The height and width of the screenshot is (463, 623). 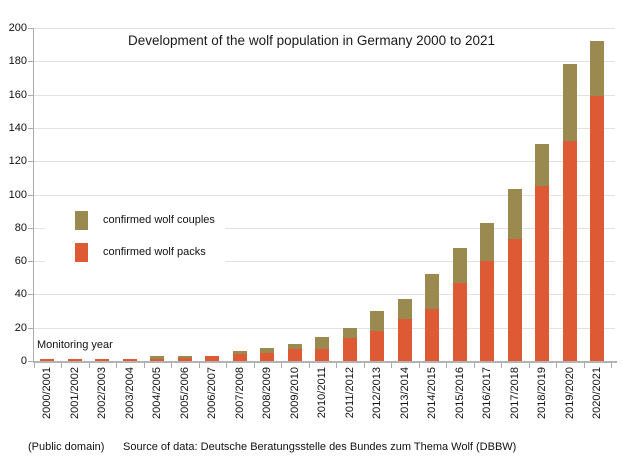 I want to click on y-axis-tick-label: 180, so click(x=17, y=61).